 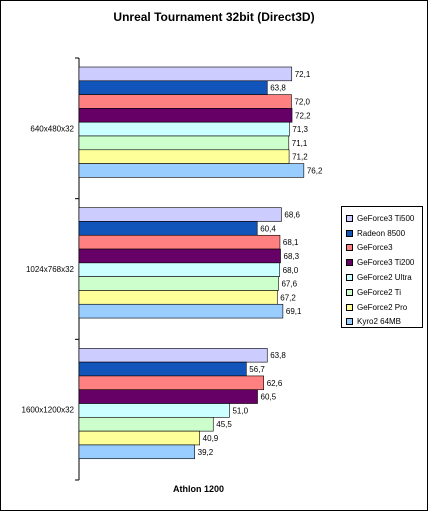 I want to click on legend-label: GeForce3 Ti500, so click(x=386, y=218).